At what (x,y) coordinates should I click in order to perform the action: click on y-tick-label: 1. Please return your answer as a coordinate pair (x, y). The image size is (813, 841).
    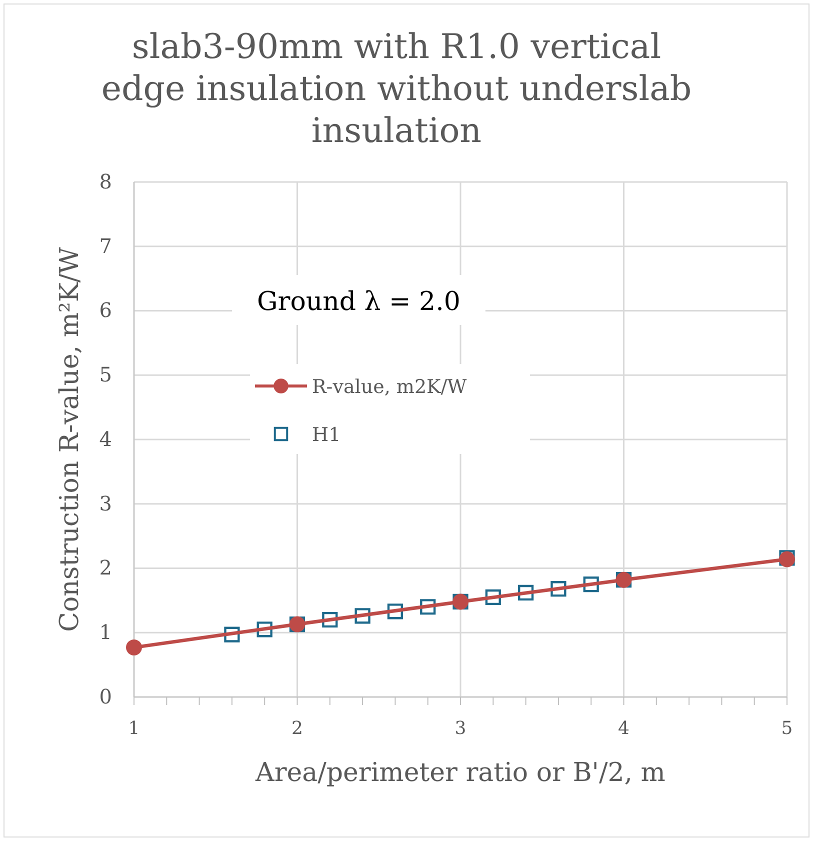
    Looking at the image, I should click on (105, 632).